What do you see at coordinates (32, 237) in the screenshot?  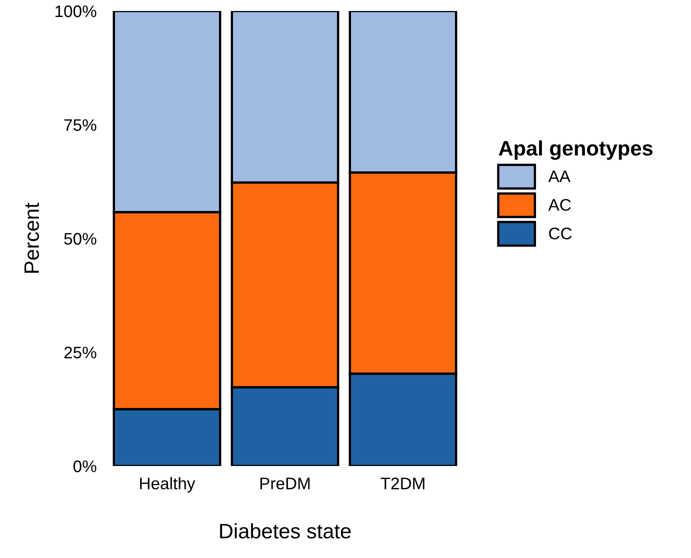 I see `y-axis-title: Percent` at bounding box center [32, 237].